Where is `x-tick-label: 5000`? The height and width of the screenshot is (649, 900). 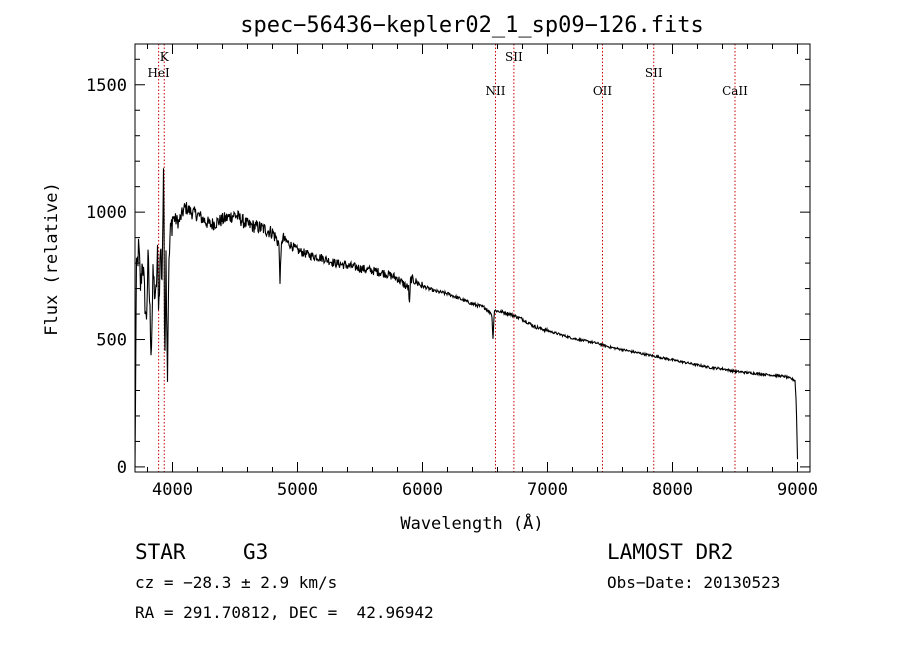 x-tick-label: 5000 is located at coordinates (297, 490).